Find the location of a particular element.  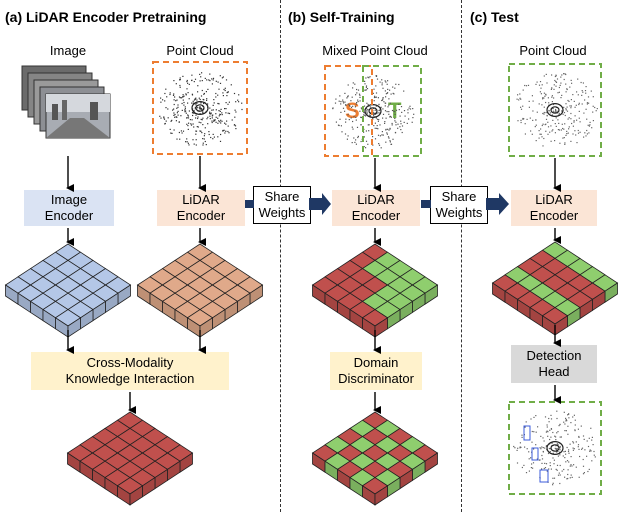

image-encoder-line1: Image is located at coordinates (69, 199).